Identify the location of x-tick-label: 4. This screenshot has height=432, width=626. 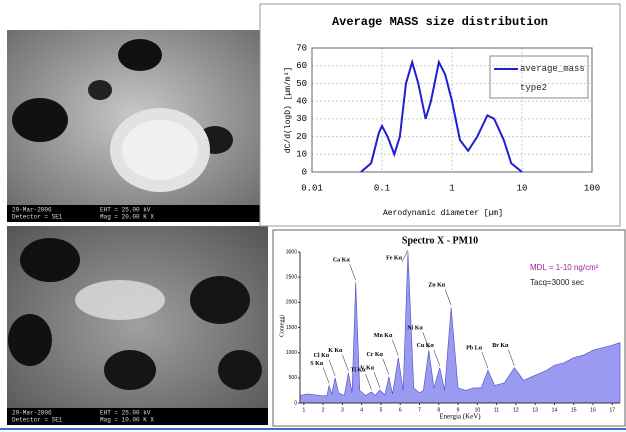
(361, 410).